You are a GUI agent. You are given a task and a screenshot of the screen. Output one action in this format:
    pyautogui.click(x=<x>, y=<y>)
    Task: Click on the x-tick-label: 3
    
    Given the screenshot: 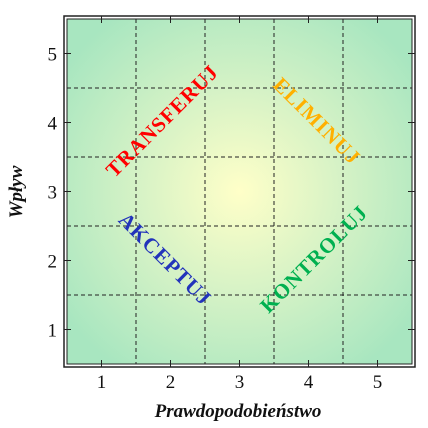 What is the action you would take?
    pyautogui.click(x=240, y=382)
    